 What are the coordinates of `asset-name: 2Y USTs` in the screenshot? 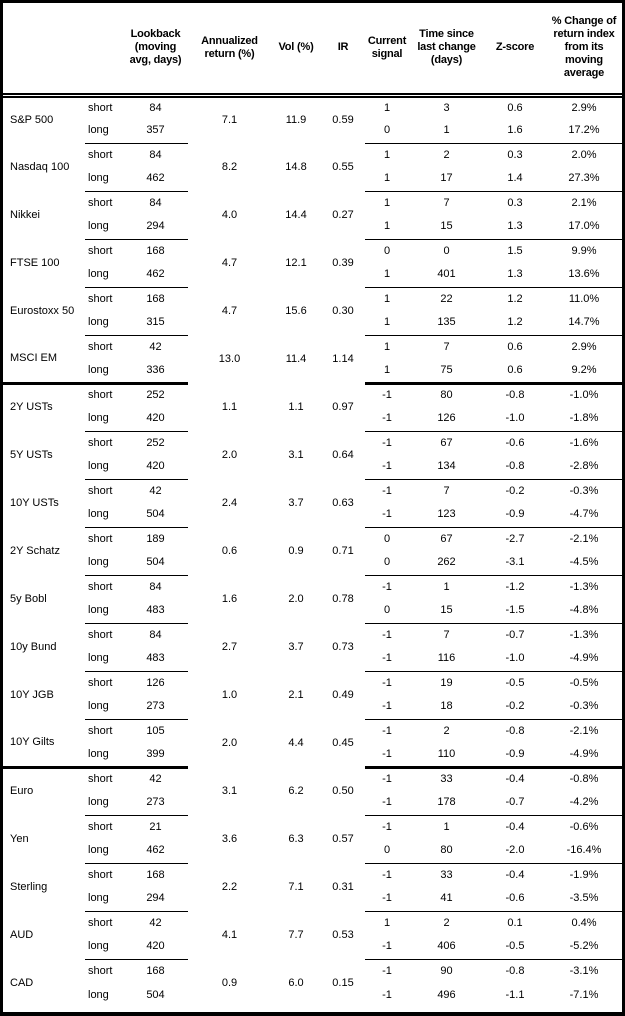 It's located at (31, 407).